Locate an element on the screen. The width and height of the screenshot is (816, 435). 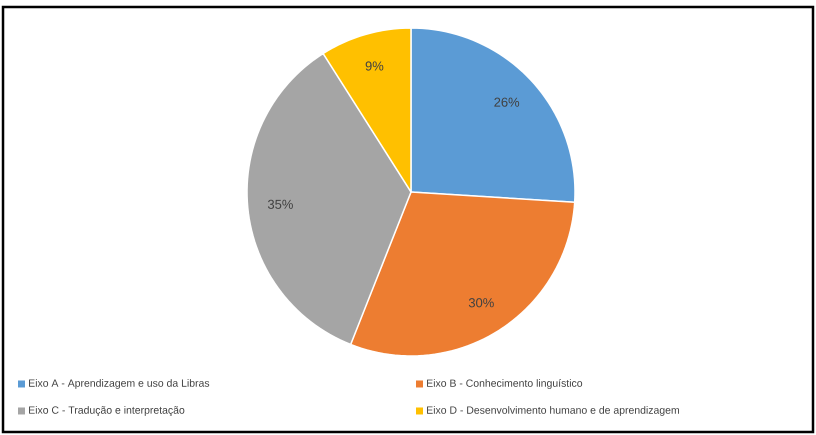
data-label: 26% is located at coordinates (507, 102).